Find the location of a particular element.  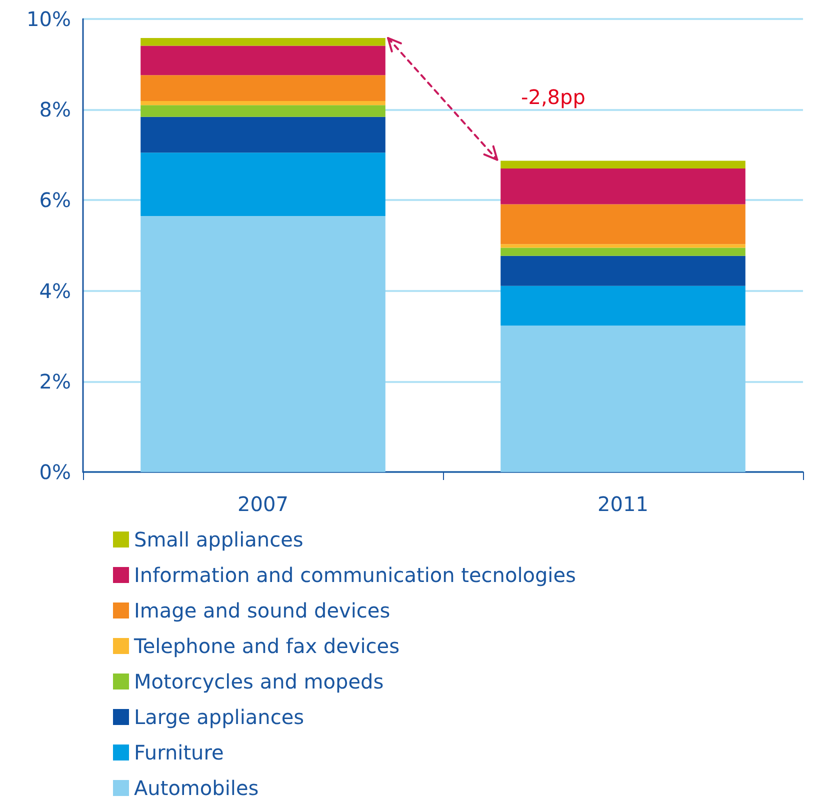

legend-label: Image and sound devices is located at coordinates (262, 610).